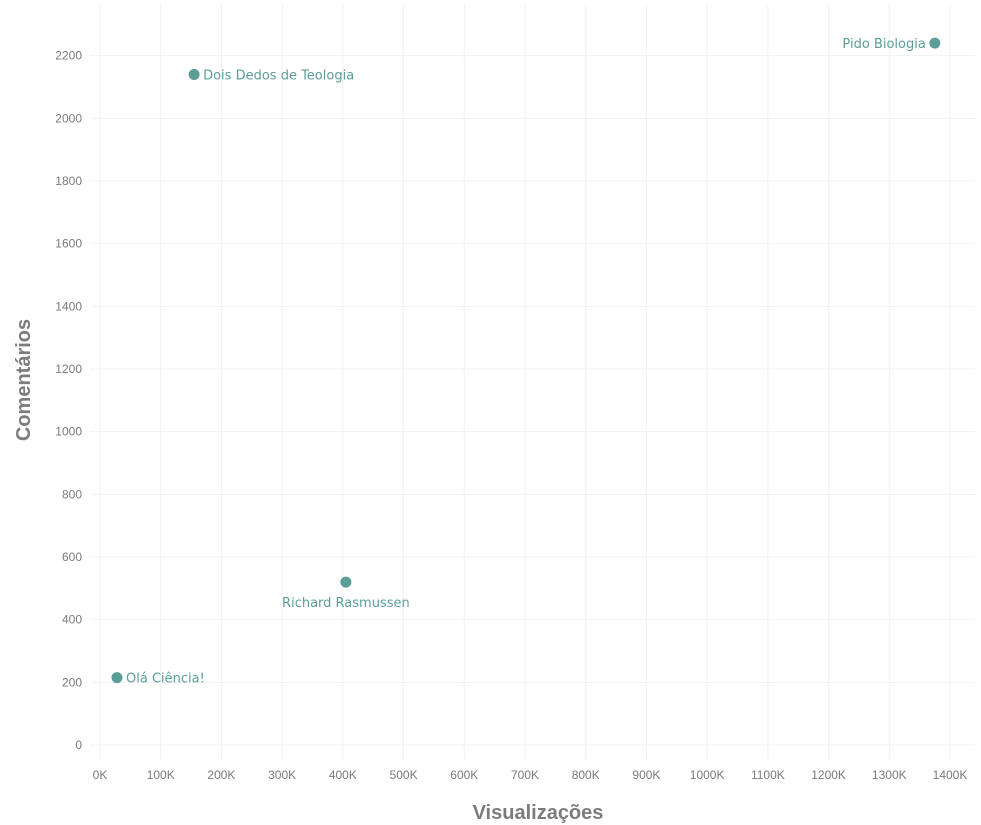  What do you see at coordinates (525, 775) in the screenshot?
I see `x-tick-label: 700K` at bounding box center [525, 775].